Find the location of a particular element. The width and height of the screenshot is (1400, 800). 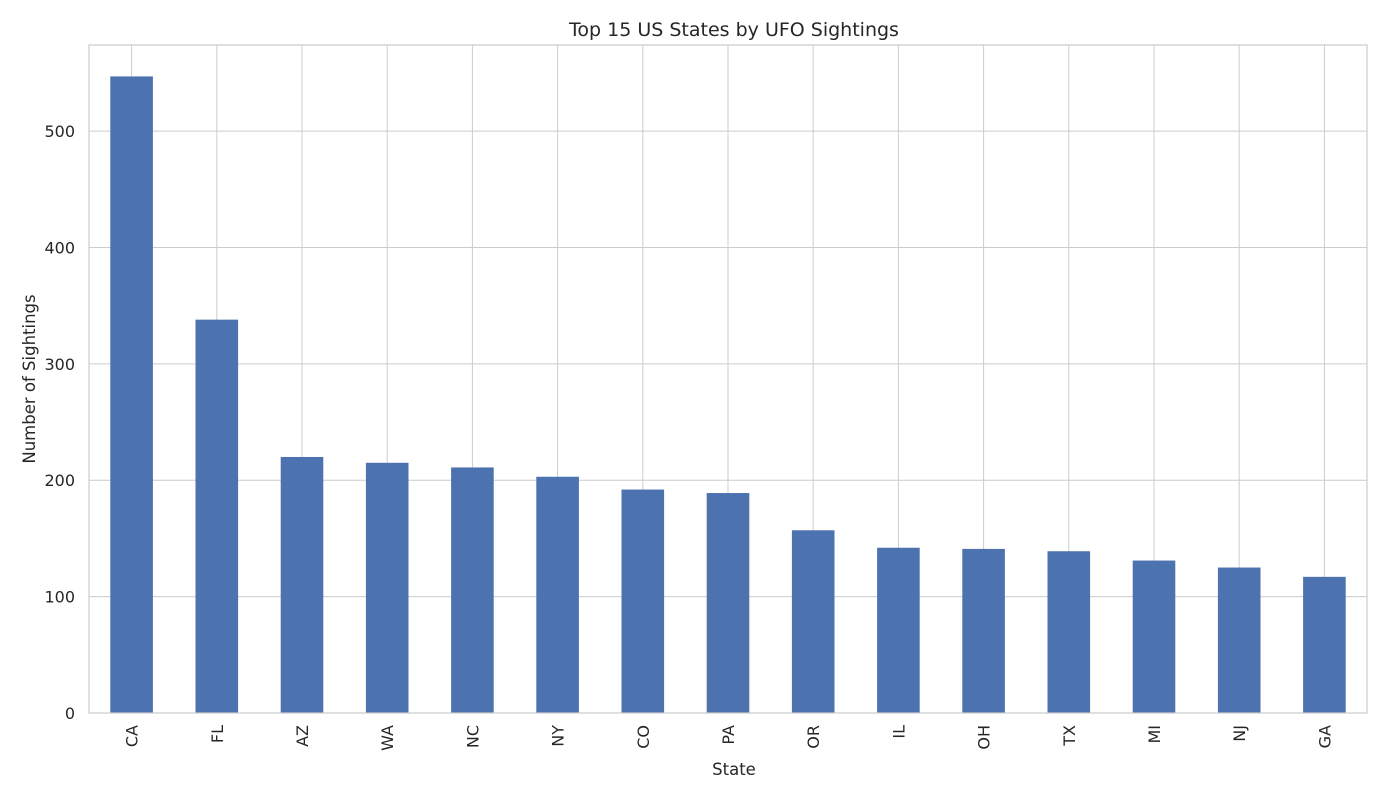

x-tick-label: CO is located at coordinates (643, 737).